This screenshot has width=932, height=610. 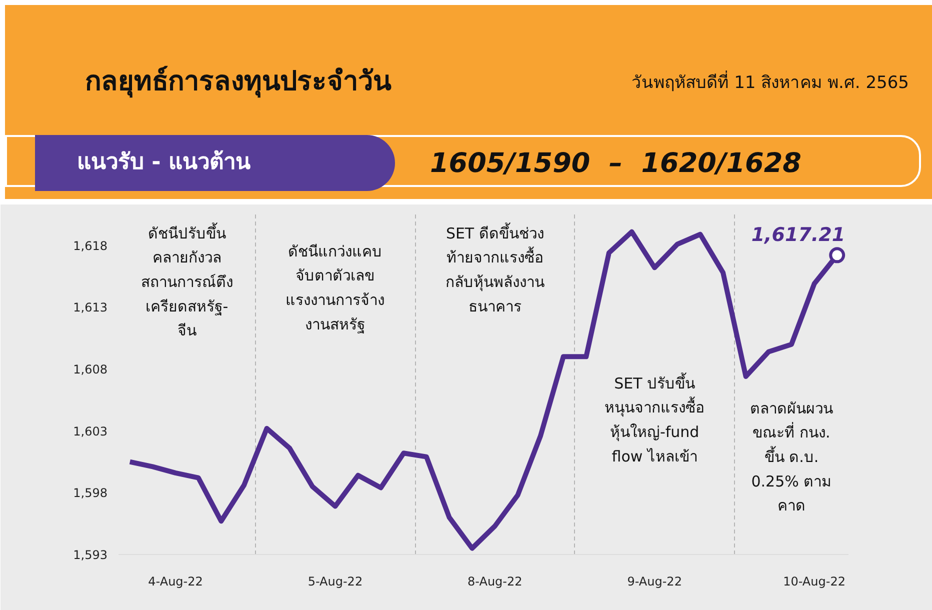 What do you see at coordinates (770, 83) in the screenshot?
I see `chart-subtitle: วันพฤหัสบดีที่ 11 สิงหาคม พ.ศ. 2565` at bounding box center [770, 83].